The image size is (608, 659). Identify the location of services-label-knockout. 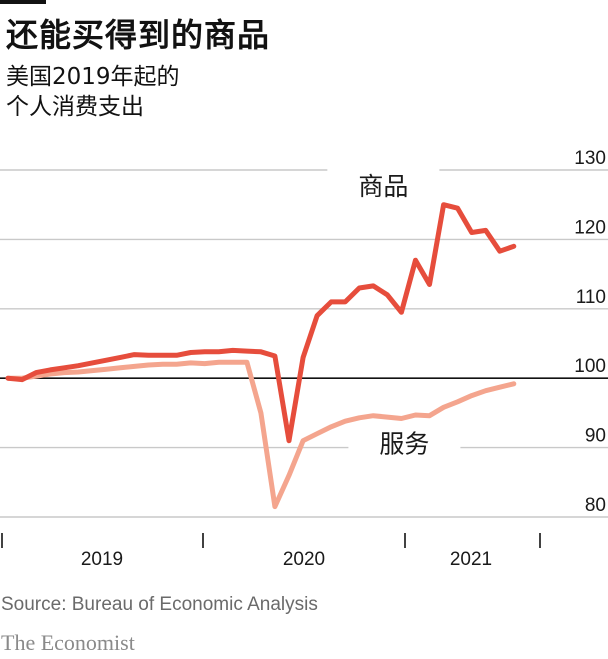
(404, 444).